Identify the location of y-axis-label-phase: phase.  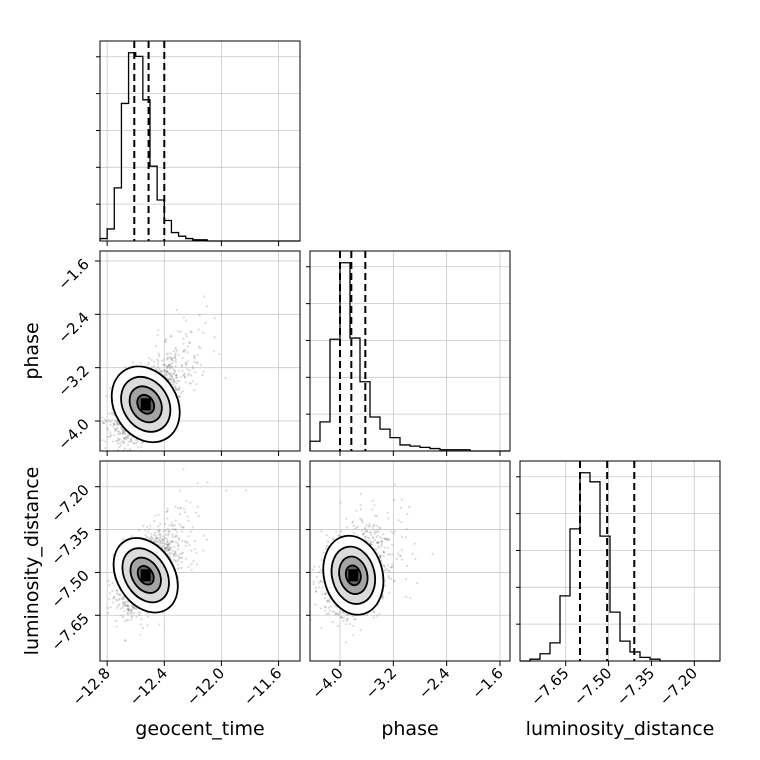
(32, 350).